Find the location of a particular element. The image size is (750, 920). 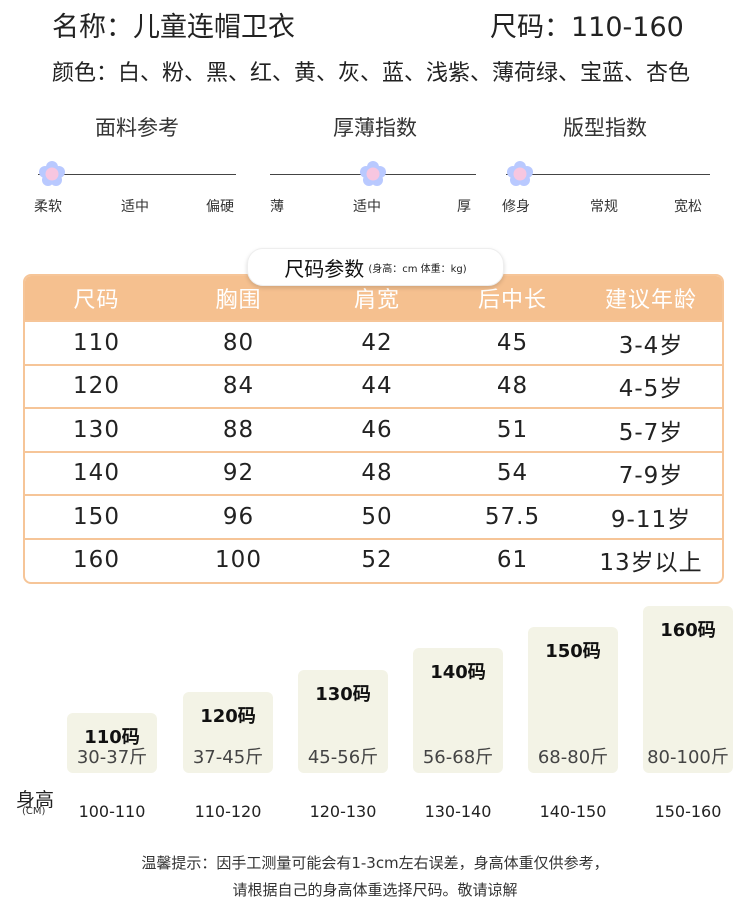

table-cell: 52 is located at coordinates (377, 560).